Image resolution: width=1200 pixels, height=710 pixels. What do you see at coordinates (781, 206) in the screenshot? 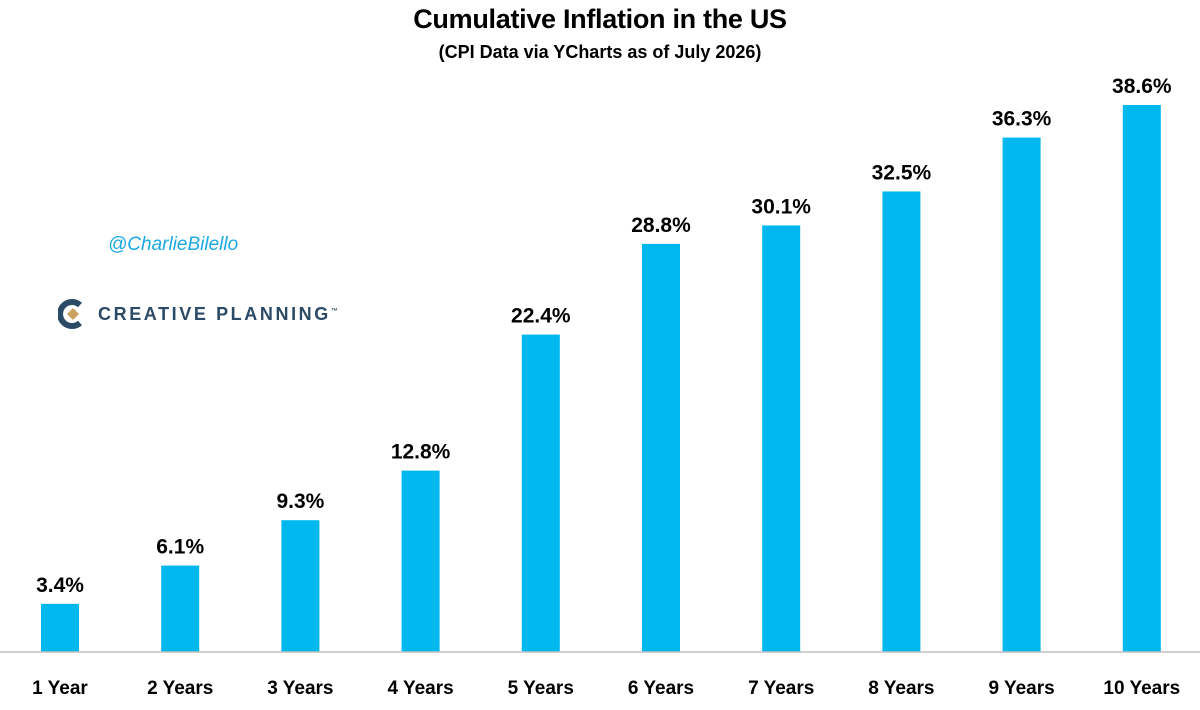
I see `data-label-7: 30.1%` at bounding box center [781, 206].